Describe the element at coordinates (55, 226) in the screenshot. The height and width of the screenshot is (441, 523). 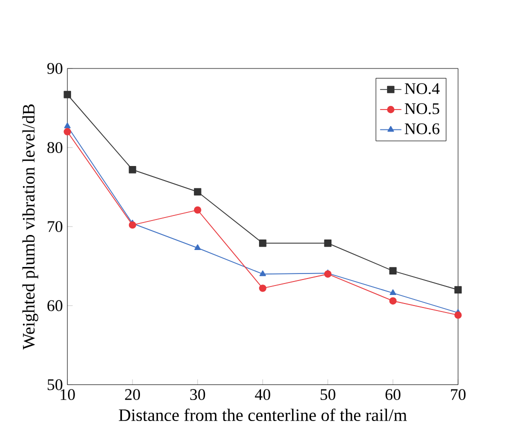
I see `y-tick-label: 70` at that location.